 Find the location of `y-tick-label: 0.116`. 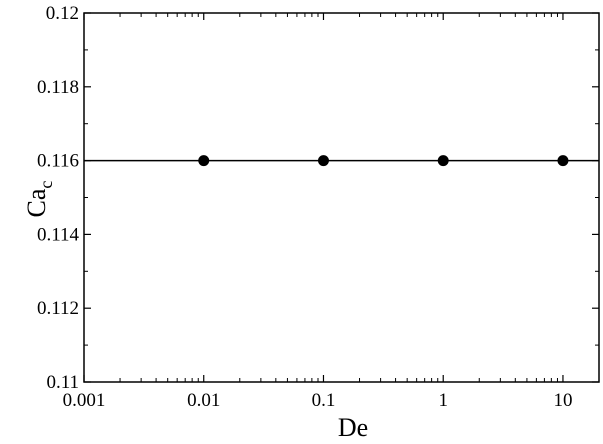

y-tick-label: 0.116 is located at coordinates (58, 161).